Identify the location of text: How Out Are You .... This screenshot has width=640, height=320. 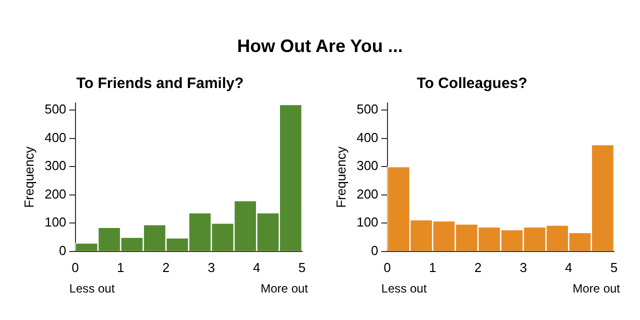
(320, 46).